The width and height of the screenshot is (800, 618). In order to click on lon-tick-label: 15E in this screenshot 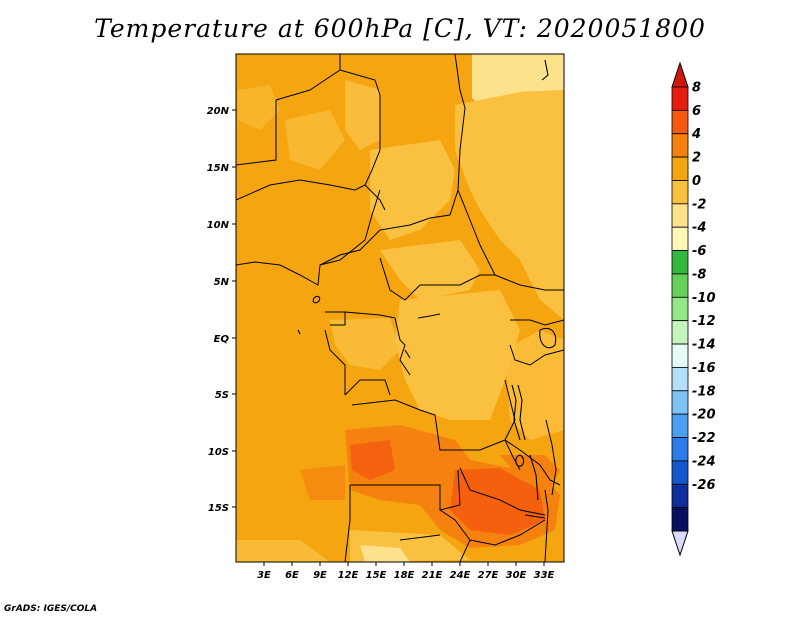, I will do `click(376, 575)`.